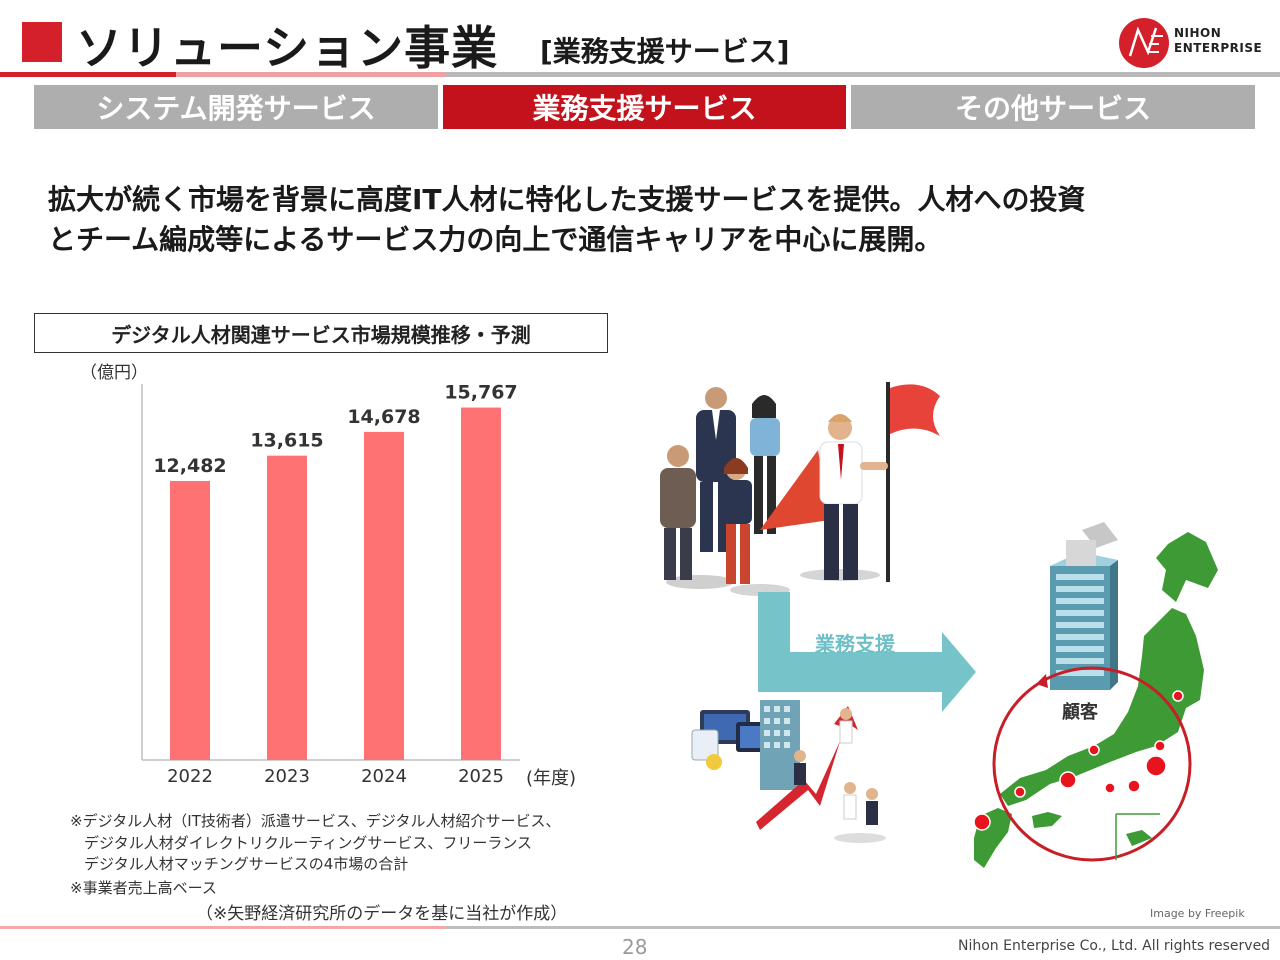 The image size is (1280, 960). Describe the element at coordinates (1144, 43) in the screenshot. I see `company-logo` at that location.